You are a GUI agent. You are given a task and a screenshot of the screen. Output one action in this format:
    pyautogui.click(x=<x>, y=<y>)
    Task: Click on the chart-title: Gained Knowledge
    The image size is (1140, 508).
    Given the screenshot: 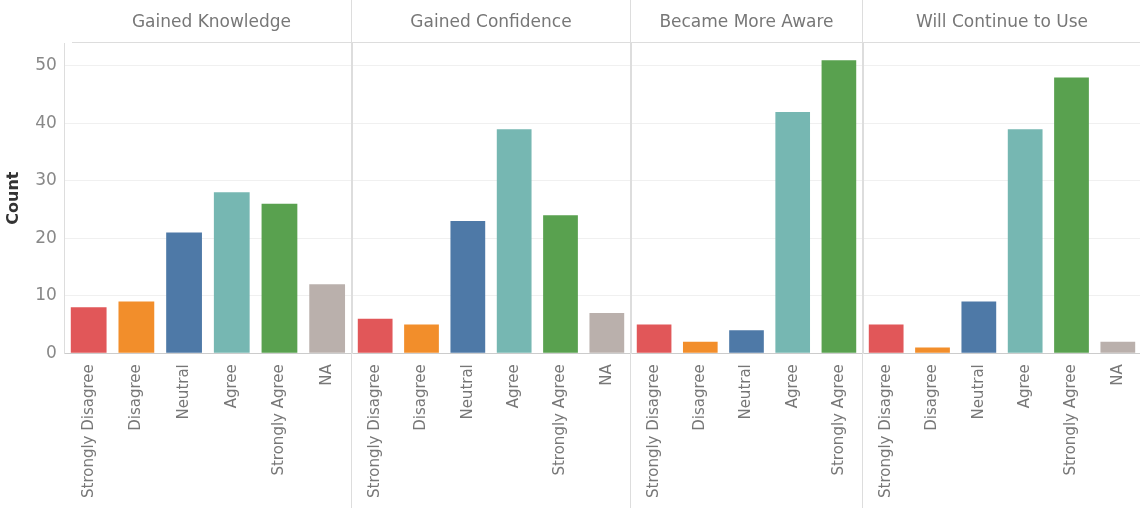 What is the action you would take?
    pyautogui.click(x=211, y=21)
    